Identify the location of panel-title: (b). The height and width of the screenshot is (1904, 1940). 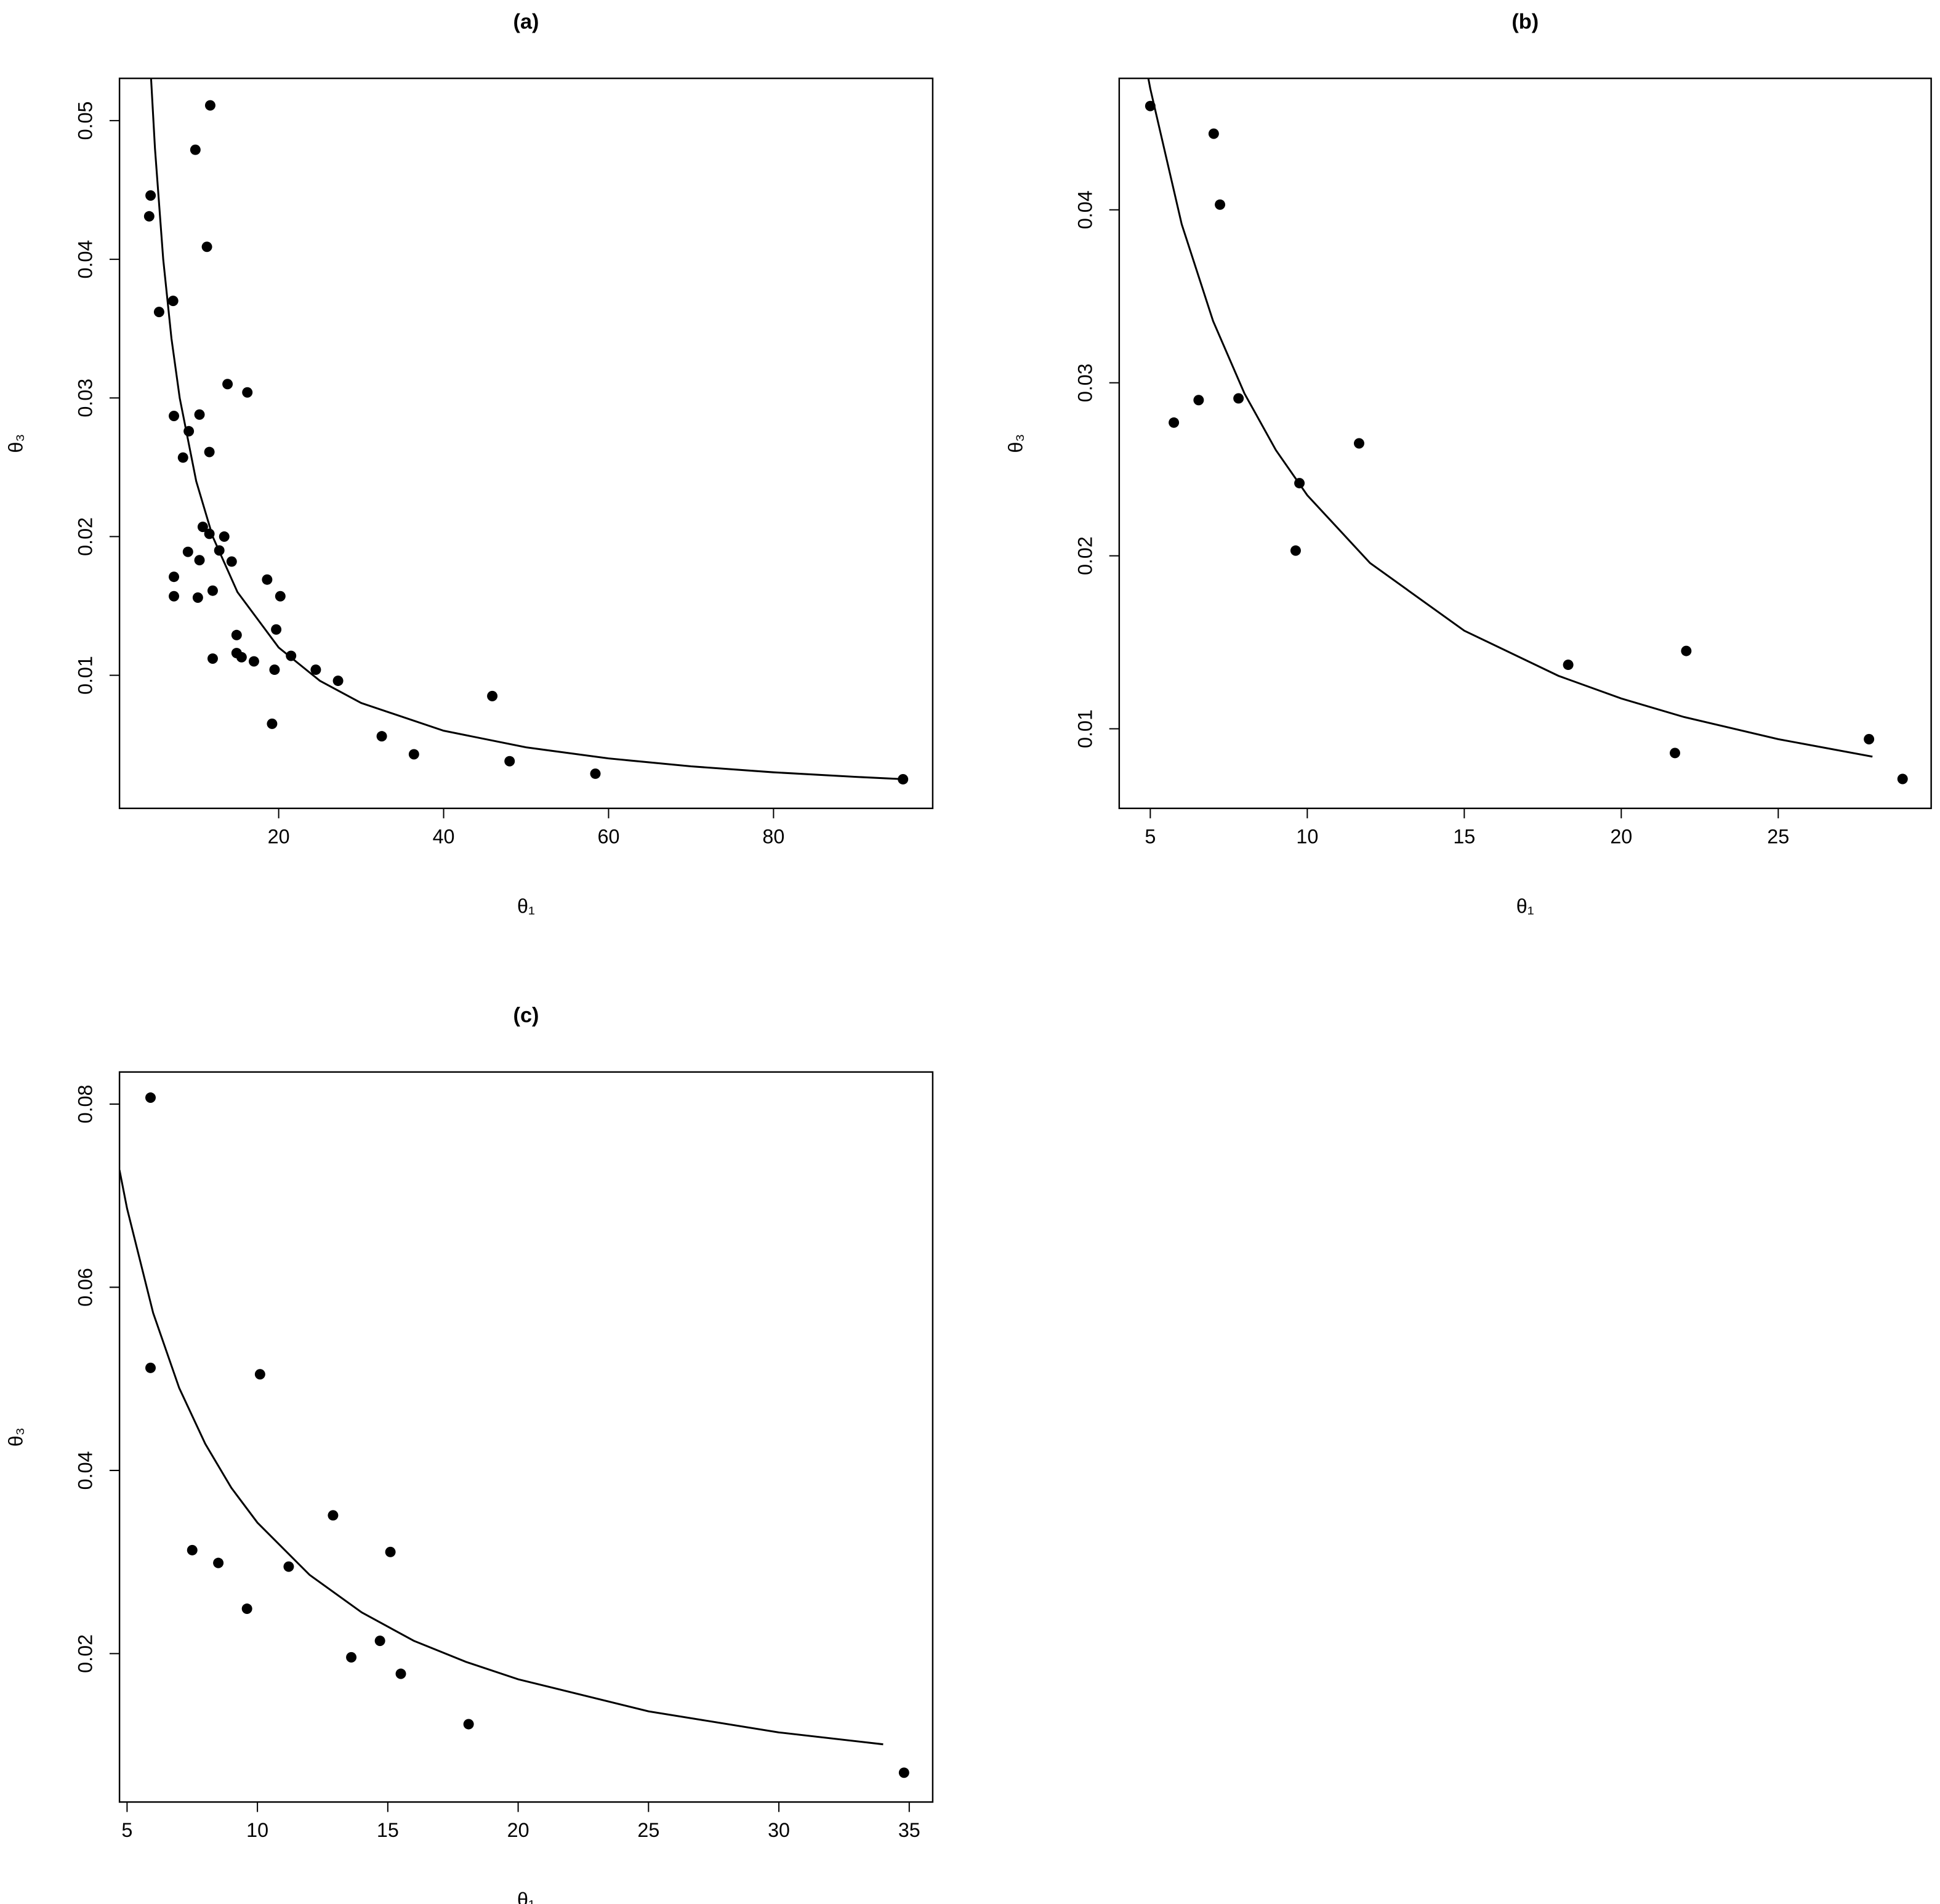
(1525, 21).